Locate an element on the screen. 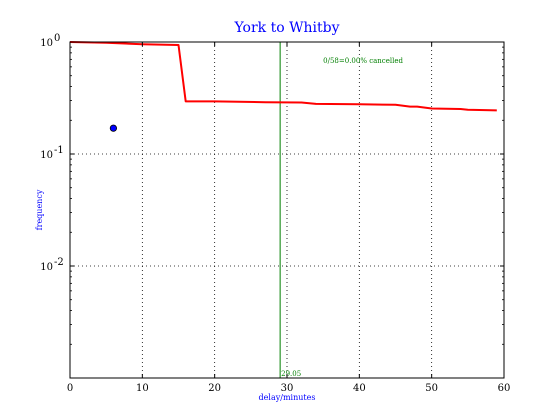 This screenshot has height=420, width=560. x-tick-label: 0 is located at coordinates (70, 388).